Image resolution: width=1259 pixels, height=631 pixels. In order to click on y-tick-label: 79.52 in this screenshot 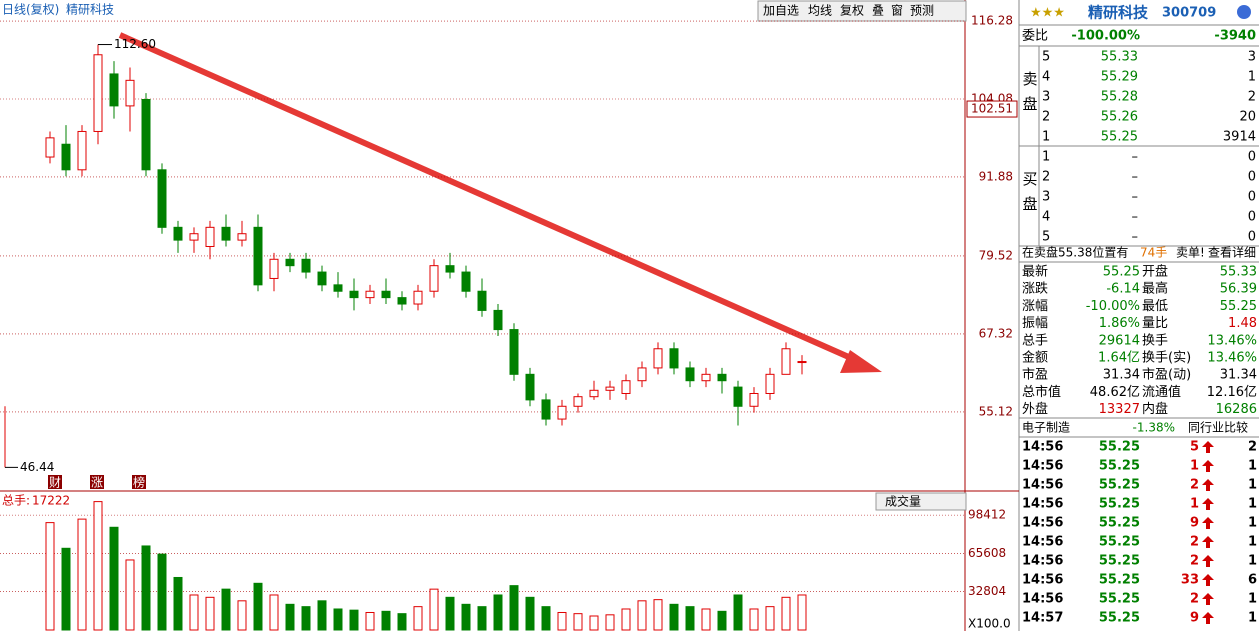, I will do `click(996, 255)`.